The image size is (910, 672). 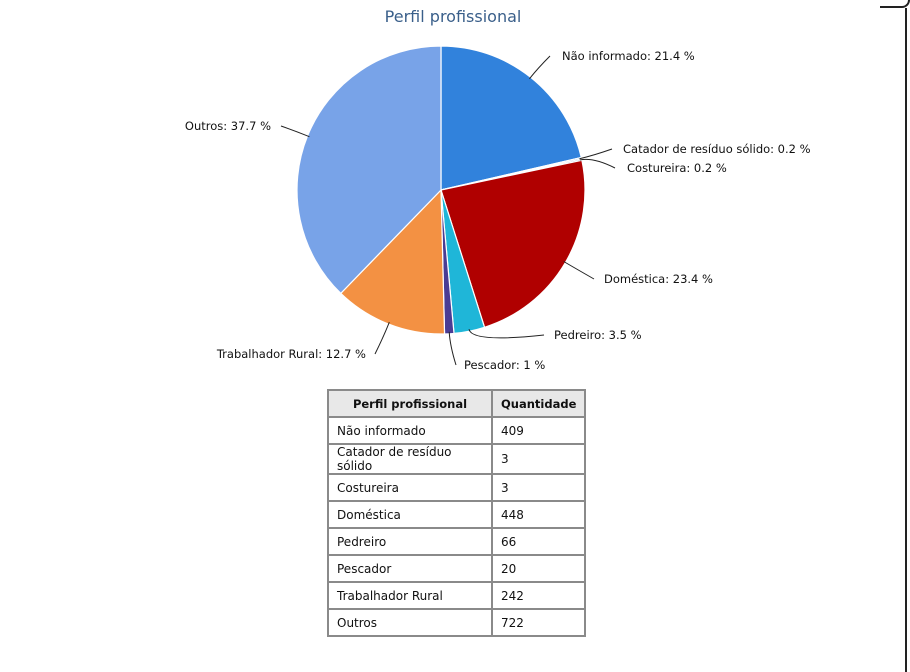 What do you see at coordinates (410, 541) in the screenshot?
I see `table-cell-perfil: Pedreiro` at bounding box center [410, 541].